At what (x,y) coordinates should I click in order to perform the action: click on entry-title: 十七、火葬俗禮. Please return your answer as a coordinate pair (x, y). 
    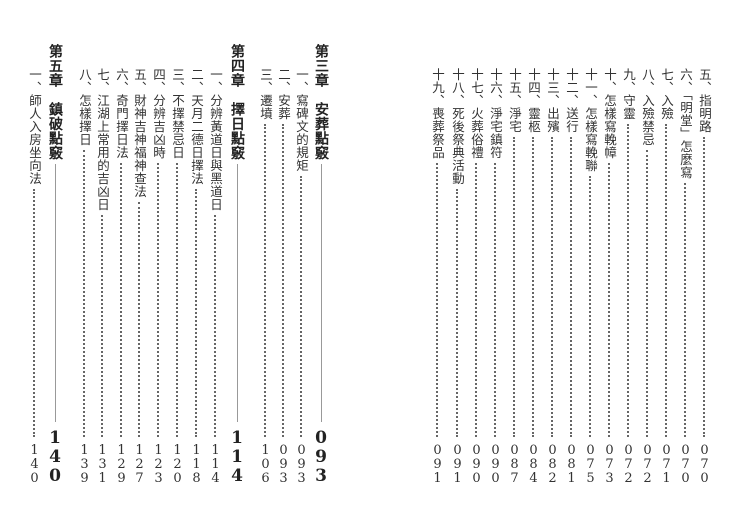
    Looking at the image, I should click on (476, 113).